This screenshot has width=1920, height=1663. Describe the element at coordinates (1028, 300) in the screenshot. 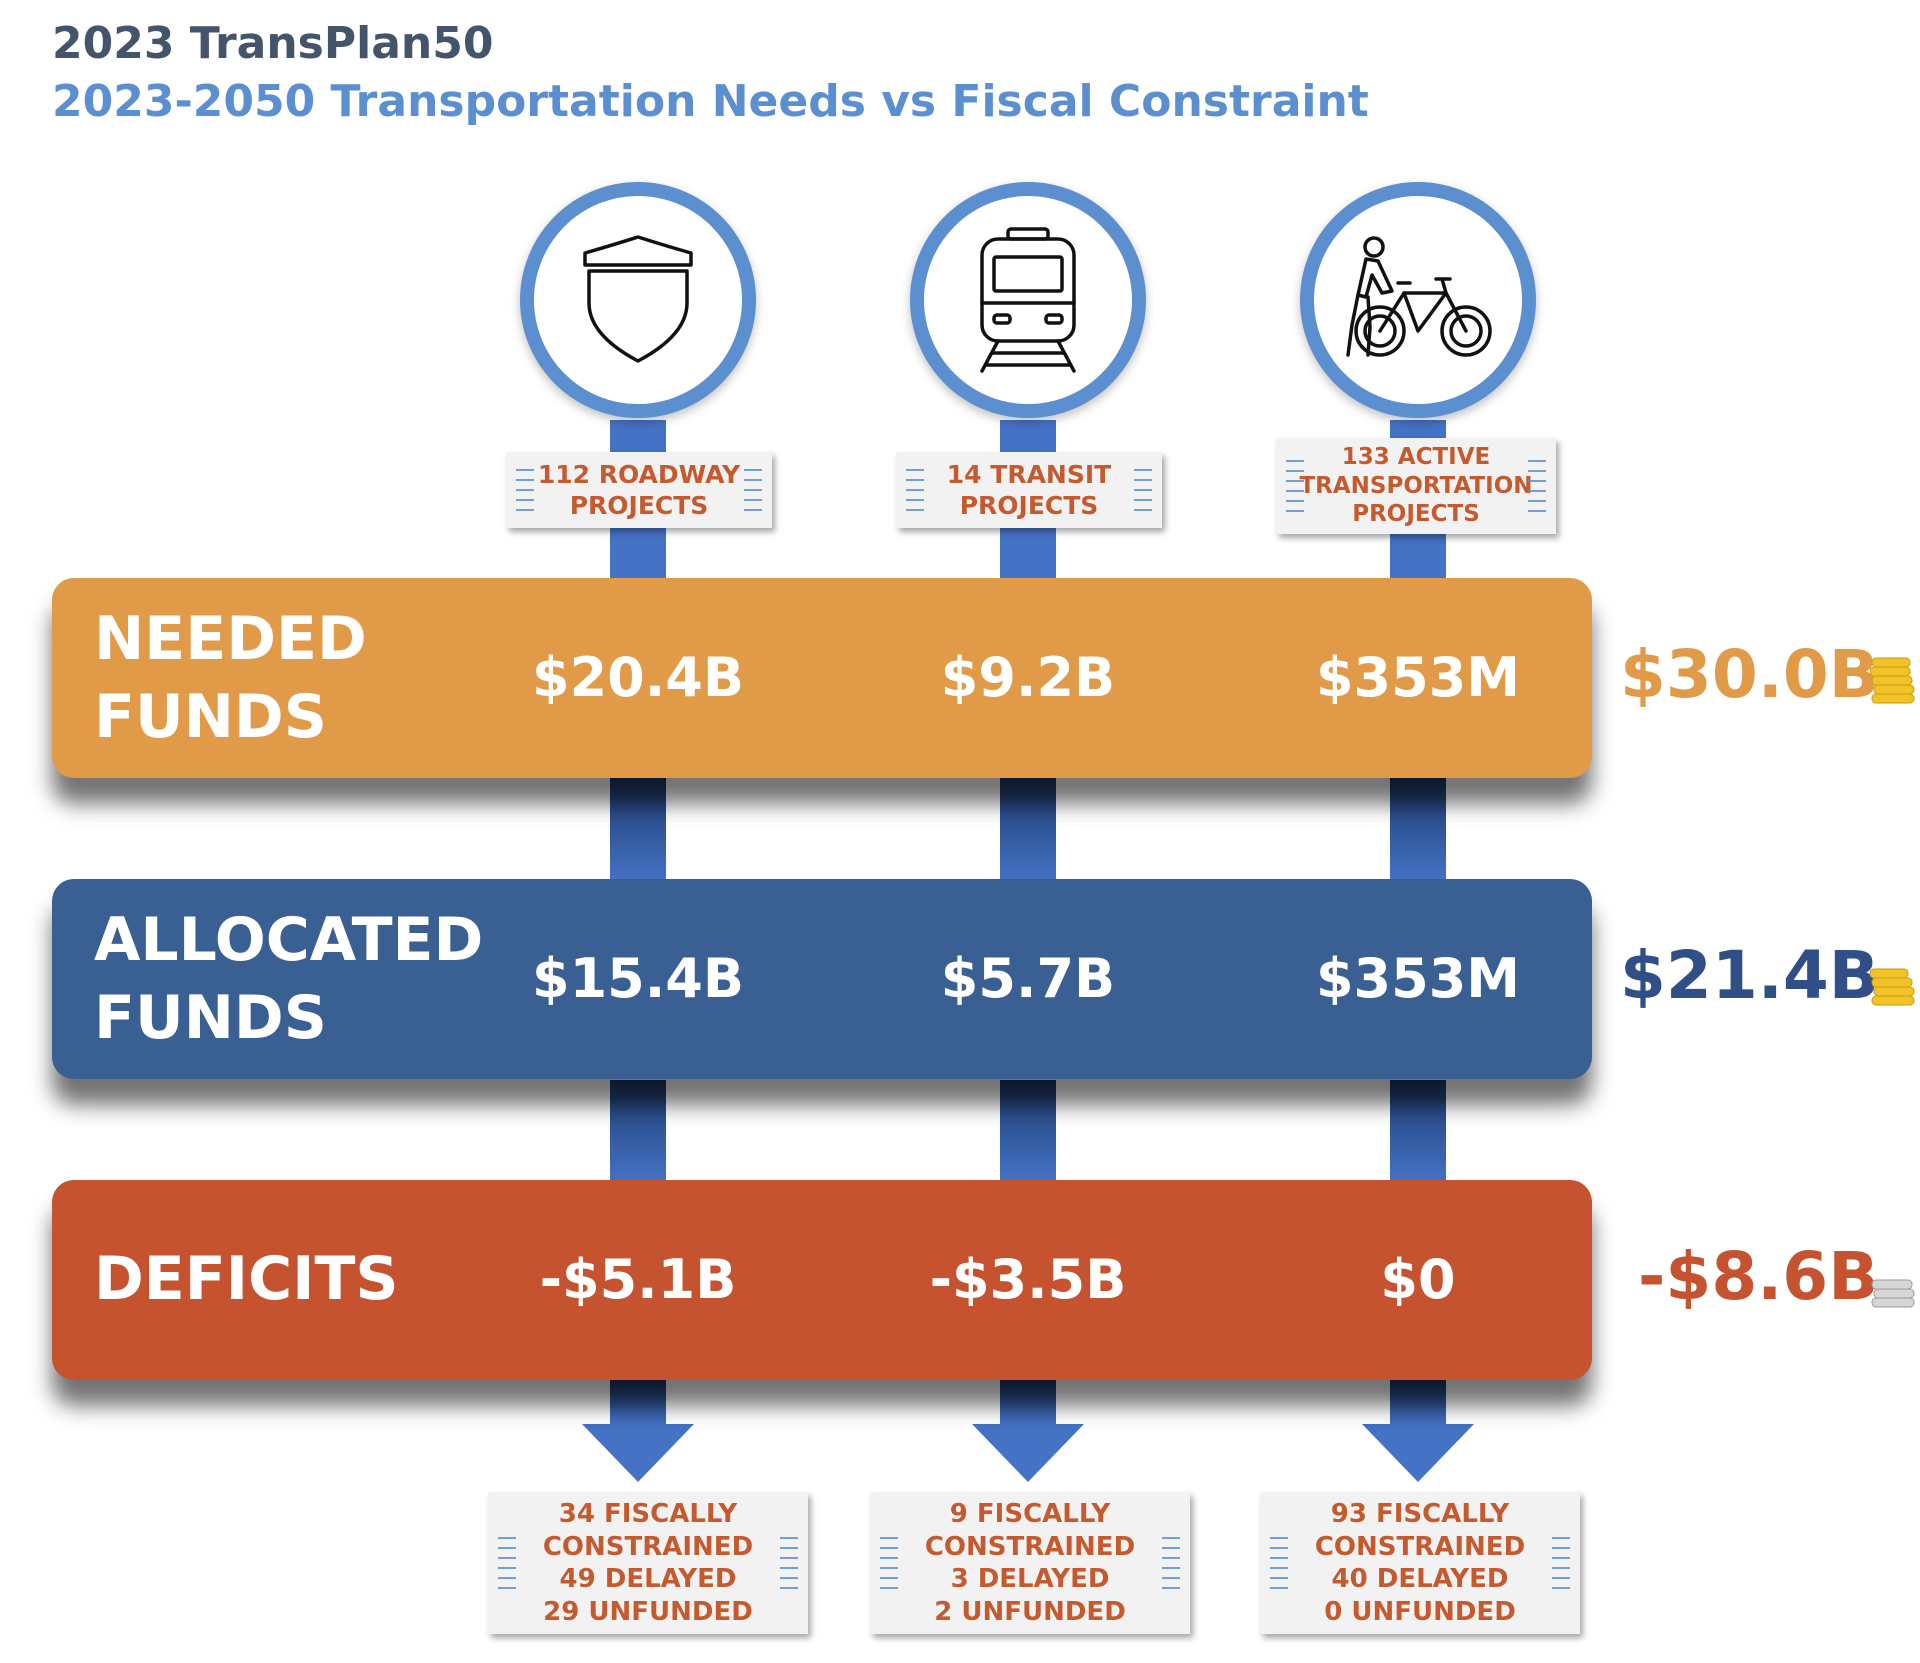

I see `train-icon` at that location.